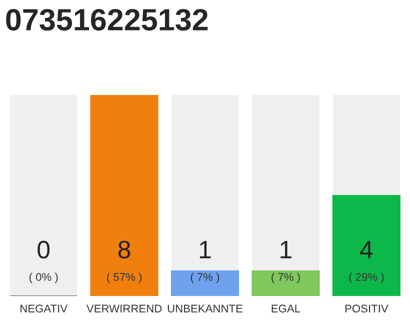 The image size is (410, 320). Describe the element at coordinates (43, 278) in the screenshot. I see `annotation: ( 0% )` at that location.